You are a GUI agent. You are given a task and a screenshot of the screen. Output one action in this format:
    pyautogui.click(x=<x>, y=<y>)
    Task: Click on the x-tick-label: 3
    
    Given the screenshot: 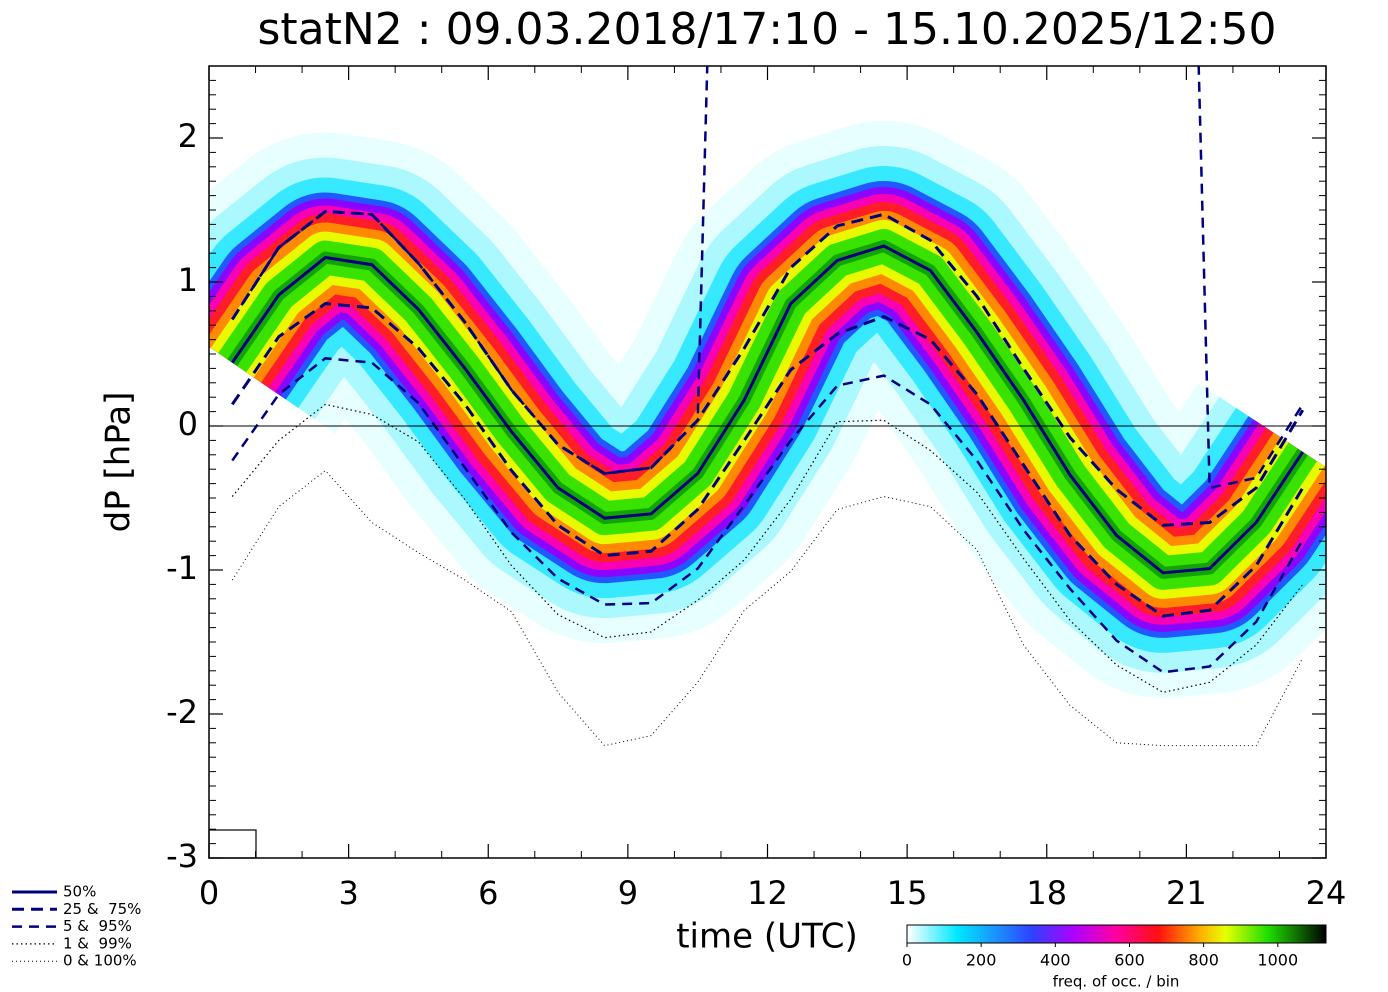 What is the action you would take?
    pyautogui.click(x=348, y=893)
    